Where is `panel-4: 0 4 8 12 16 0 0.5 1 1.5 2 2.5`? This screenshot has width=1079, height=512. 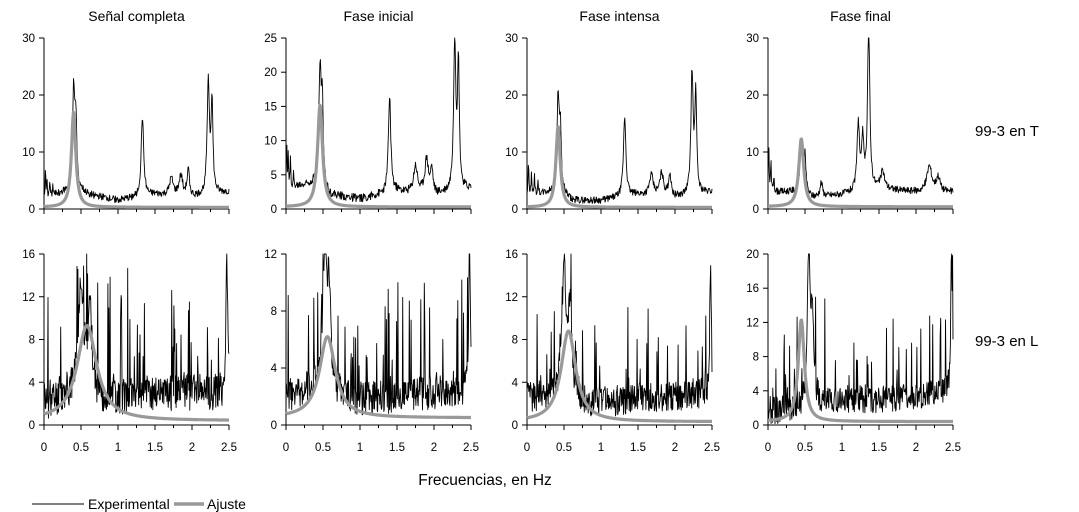
panel-4: 0 4 8 12 16 0 0.5 1 1.5 2 2.5 is located at coordinates (129, 351).